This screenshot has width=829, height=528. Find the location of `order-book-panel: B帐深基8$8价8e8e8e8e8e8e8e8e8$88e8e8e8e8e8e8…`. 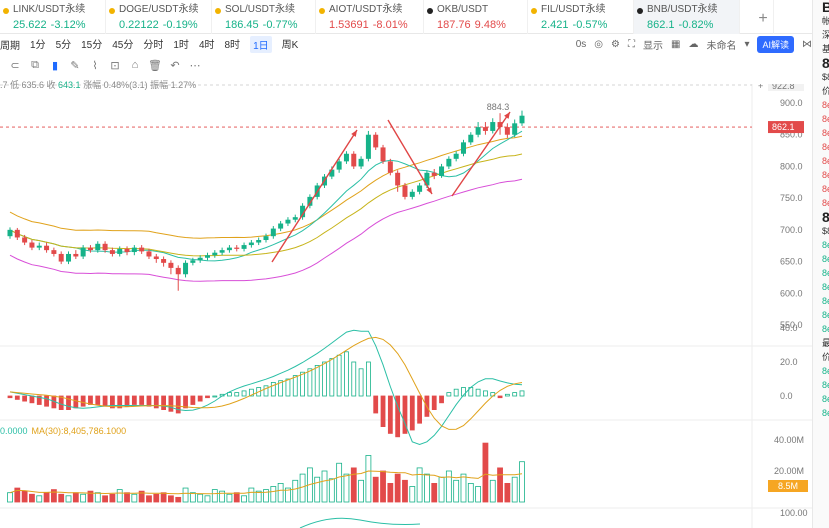

order-book-panel: B帐深基8$8价8e8e8e8e8e8e8e8e8$88e8e8e8e8e8e8… is located at coordinates (820, 264).